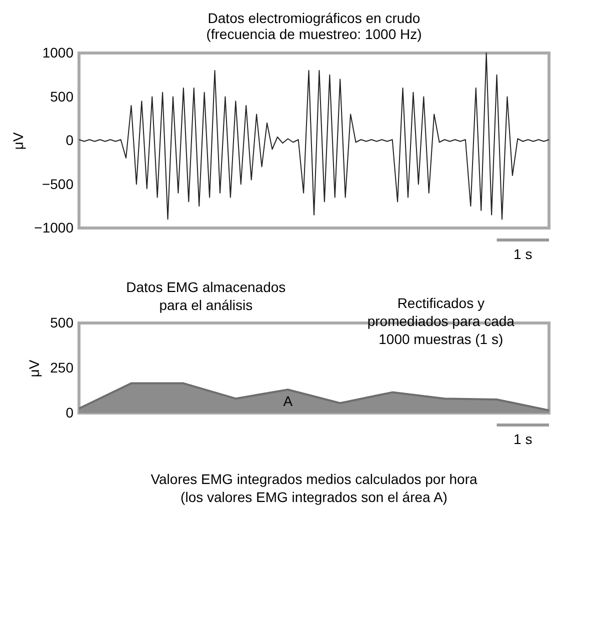 The height and width of the screenshot is (617, 597). I want to click on annotation: Rectificados y promediados para cada 1000 muestras (1 s), so click(441, 321).